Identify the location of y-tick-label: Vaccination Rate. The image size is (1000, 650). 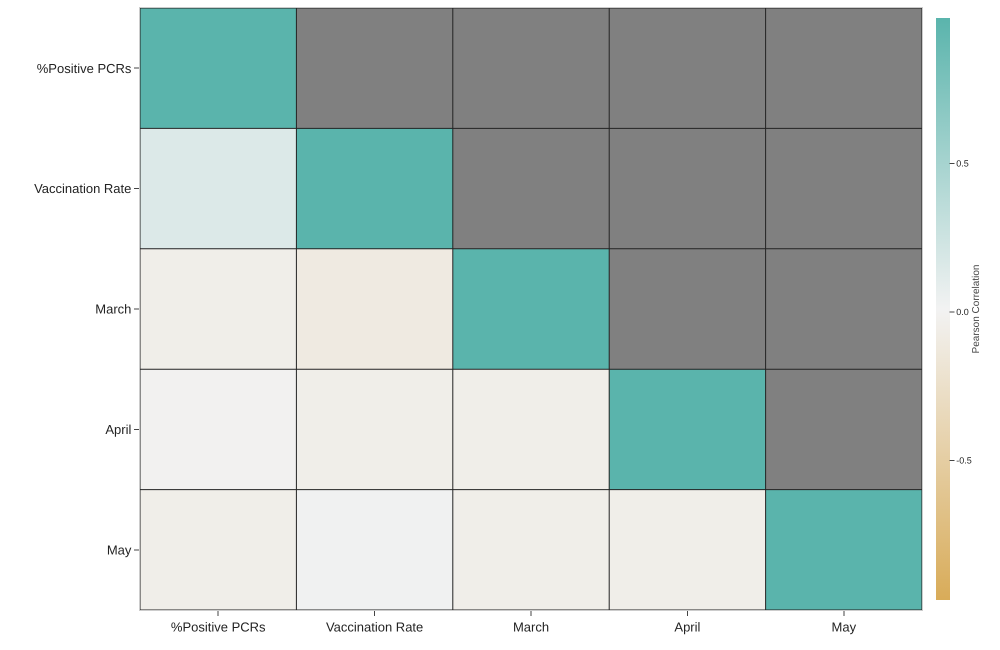
(83, 188).